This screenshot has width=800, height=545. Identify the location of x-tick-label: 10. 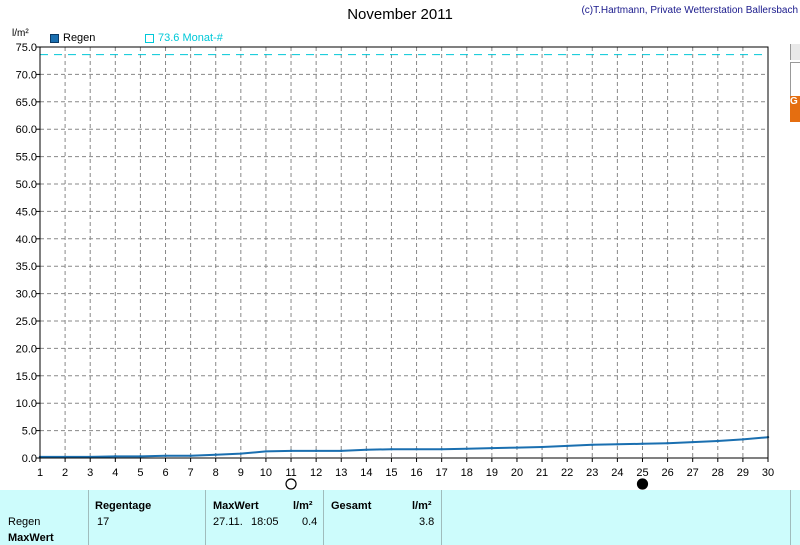
(266, 473).